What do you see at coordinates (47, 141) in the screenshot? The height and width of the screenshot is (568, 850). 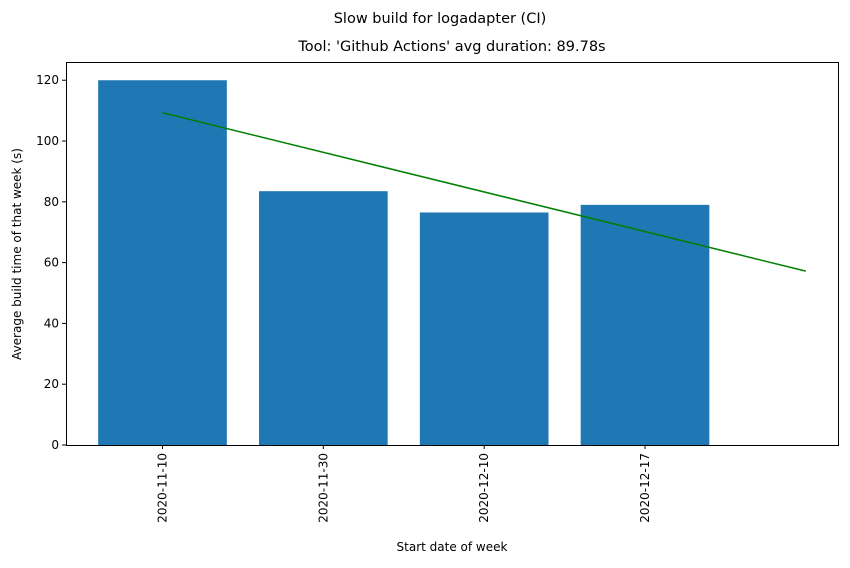 I see `y-tick-label: 100` at bounding box center [47, 141].